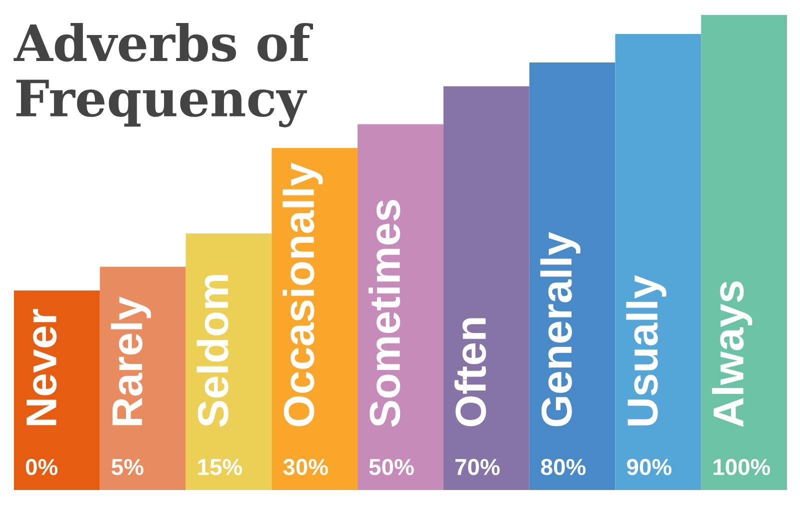 This screenshot has height=506, width=800. What do you see at coordinates (212, 351) in the screenshot?
I see `x-tick-label: Seldom` at bounding box center [212, 351].